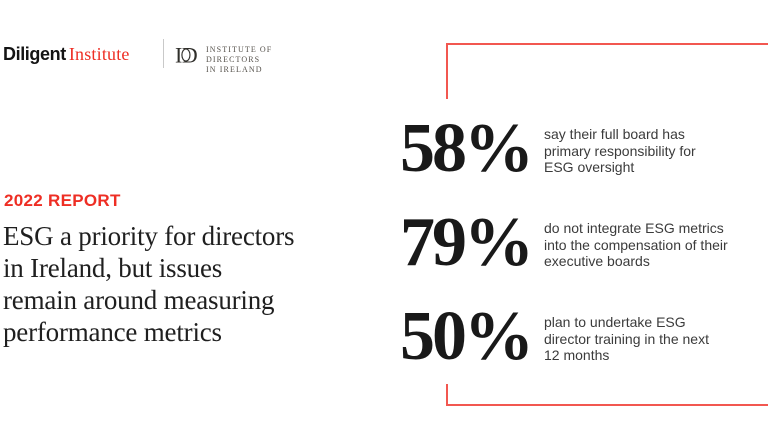  Describe the element at coordinates (467, 242) in the screenshot. I see `stat-value: 79%` at that location.